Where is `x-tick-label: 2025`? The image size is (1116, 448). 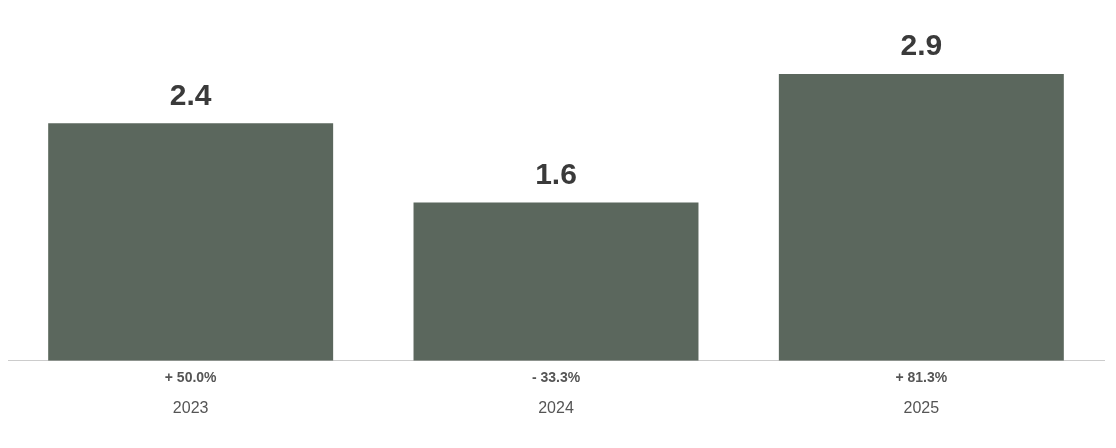
x-tick-label: 2025 is located at coordinates (921, 407).